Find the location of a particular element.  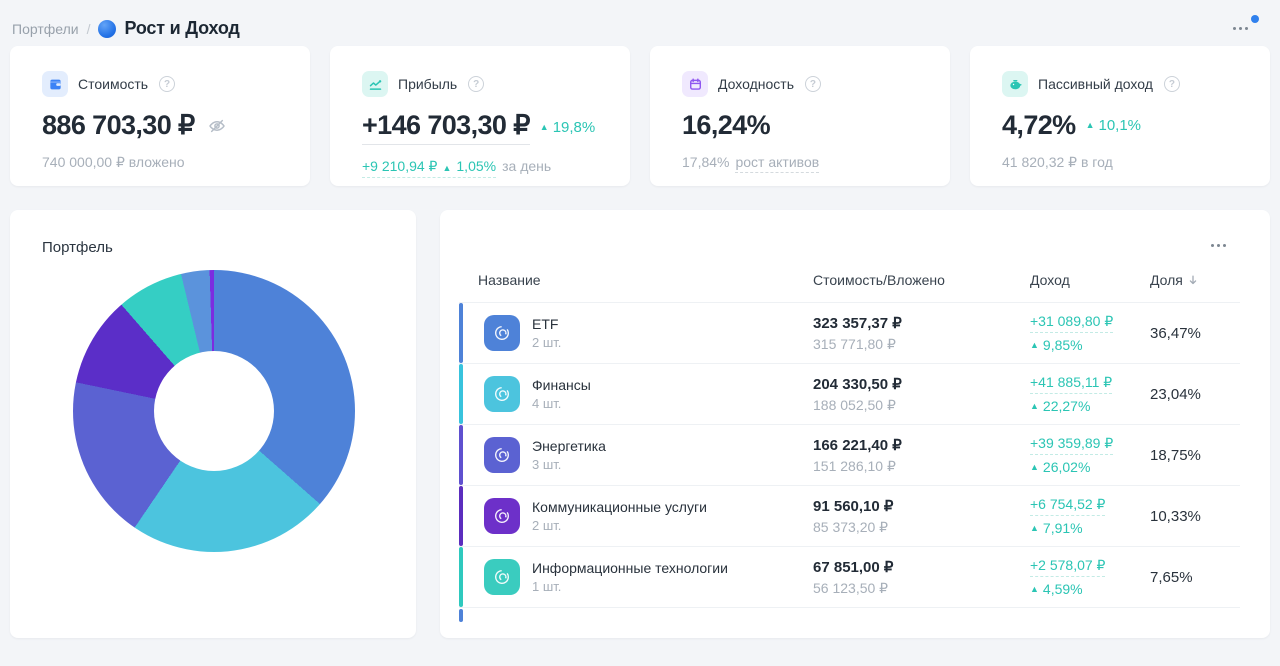

stat-label: Пассивный доход is located at coordinates (1095, 84).